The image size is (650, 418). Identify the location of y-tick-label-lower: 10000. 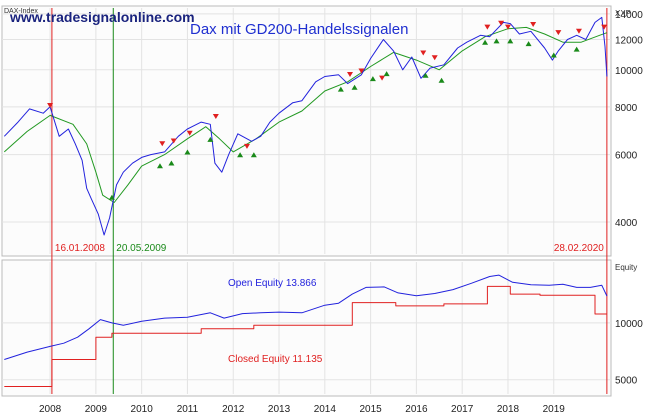
(629, 324).